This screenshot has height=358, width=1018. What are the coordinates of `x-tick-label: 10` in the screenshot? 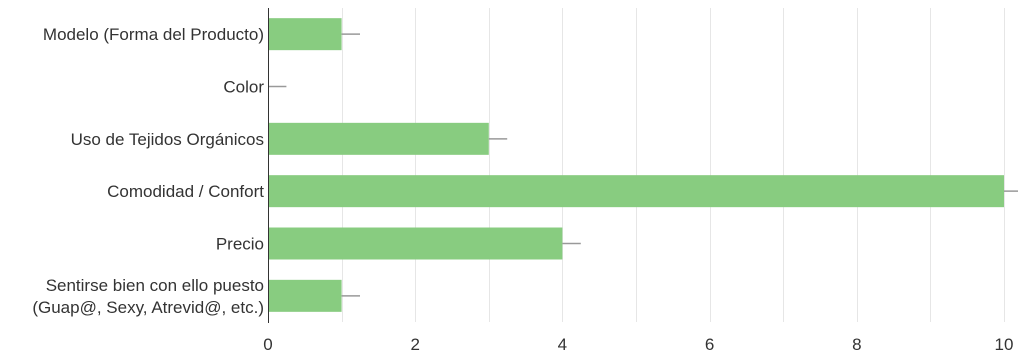 It's located at (1004, 344).